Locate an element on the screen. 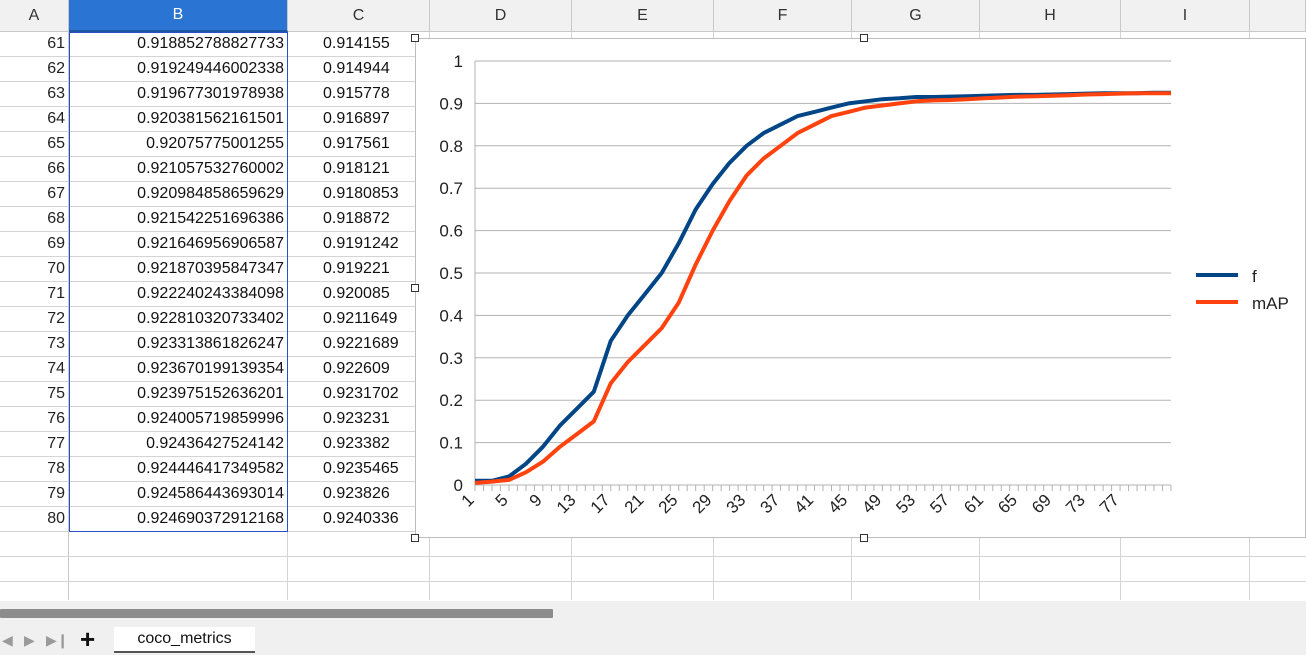 The height and width of the screenshot is (655, 1306). y-tick-label: 0.8 is located at coordinates (451, 146).